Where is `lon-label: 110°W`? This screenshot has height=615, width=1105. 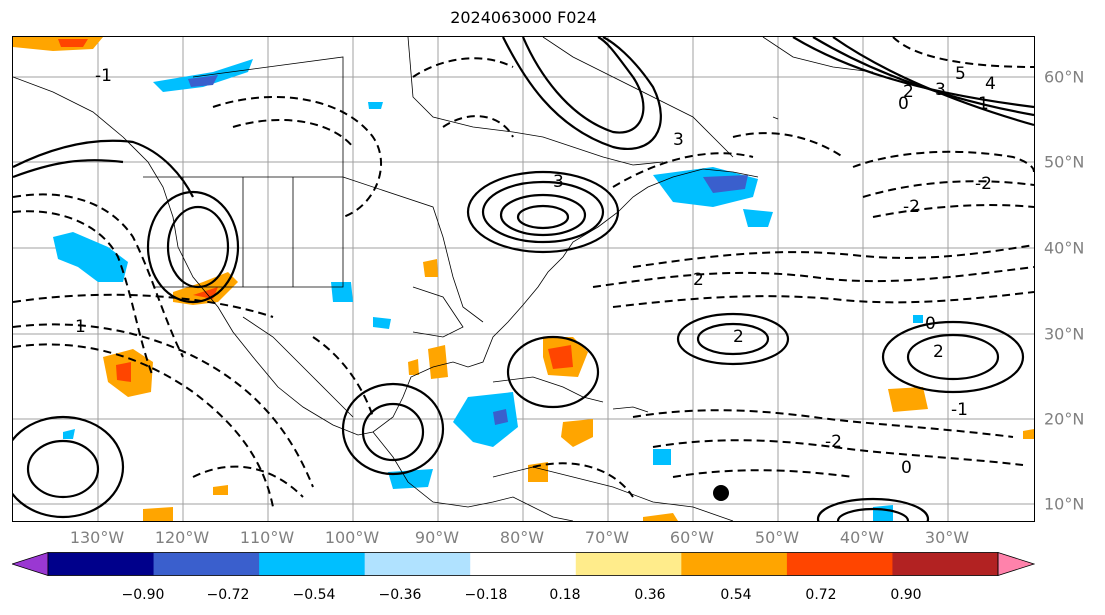
lon-label: 110°W is located at coordinates (267, 537).